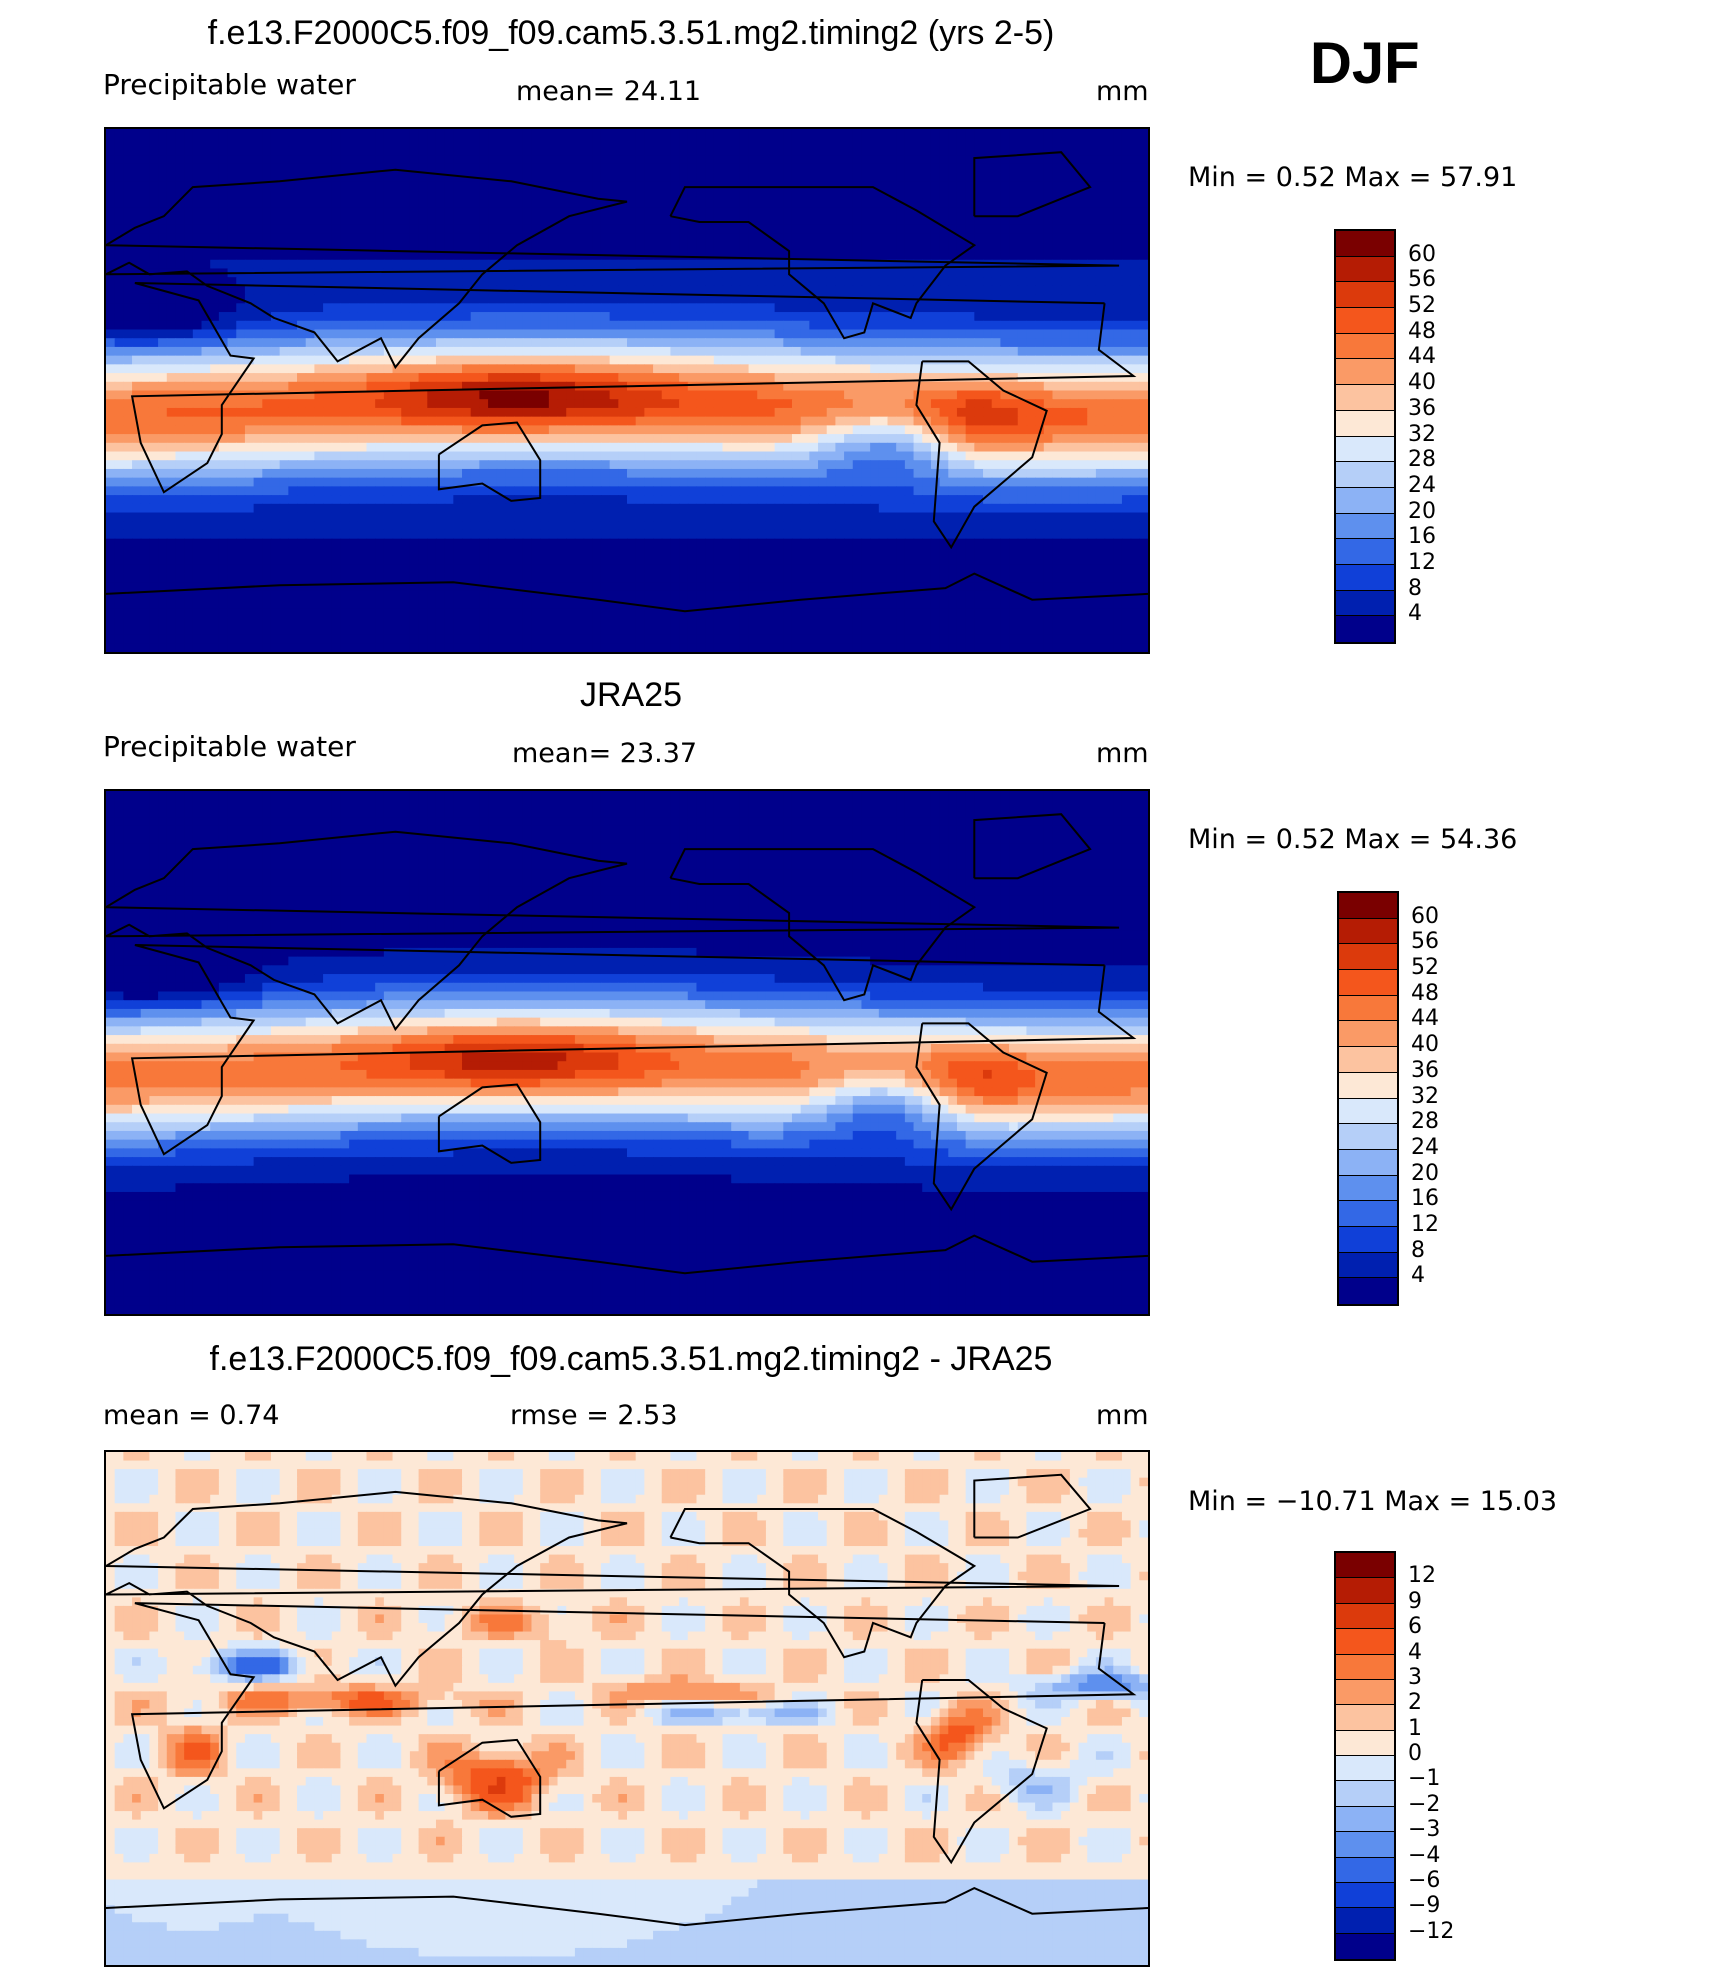 Image resolution: width=1710 pixels, height=1969 pixels. Describe the element at coordinates (1422, 1575) in the screenshot. I see `colorbar-tick-label: 12` at that location.